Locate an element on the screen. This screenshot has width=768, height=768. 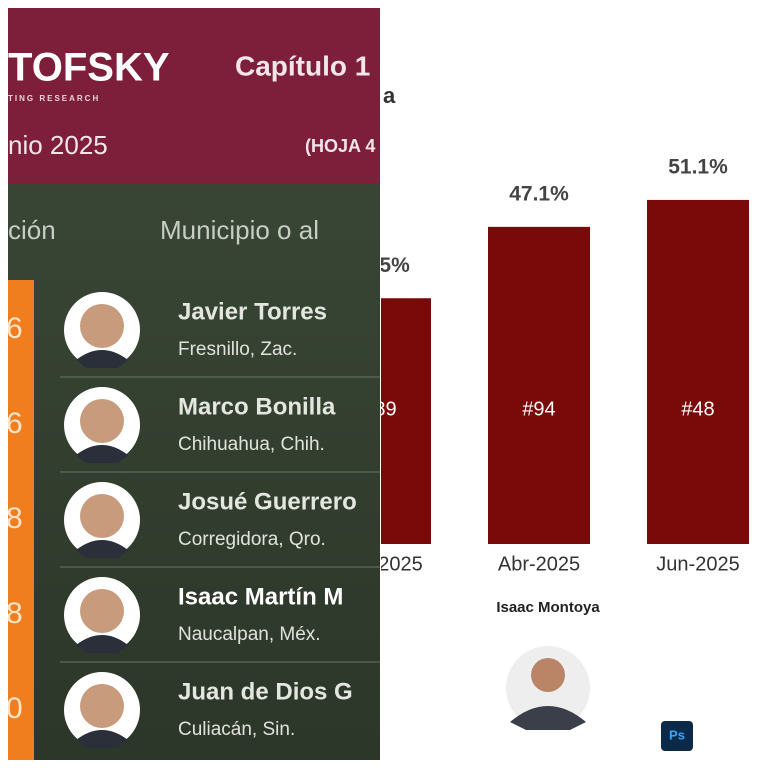
x-tick-label: Feb-2025 is located at coordinates (380, 564).